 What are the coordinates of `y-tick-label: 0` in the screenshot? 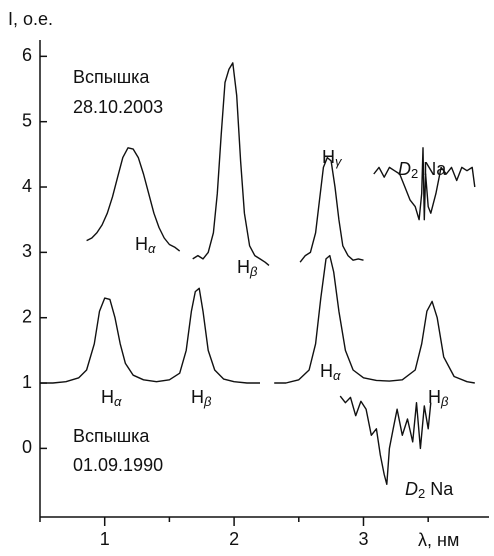 It's located at (27, 447).